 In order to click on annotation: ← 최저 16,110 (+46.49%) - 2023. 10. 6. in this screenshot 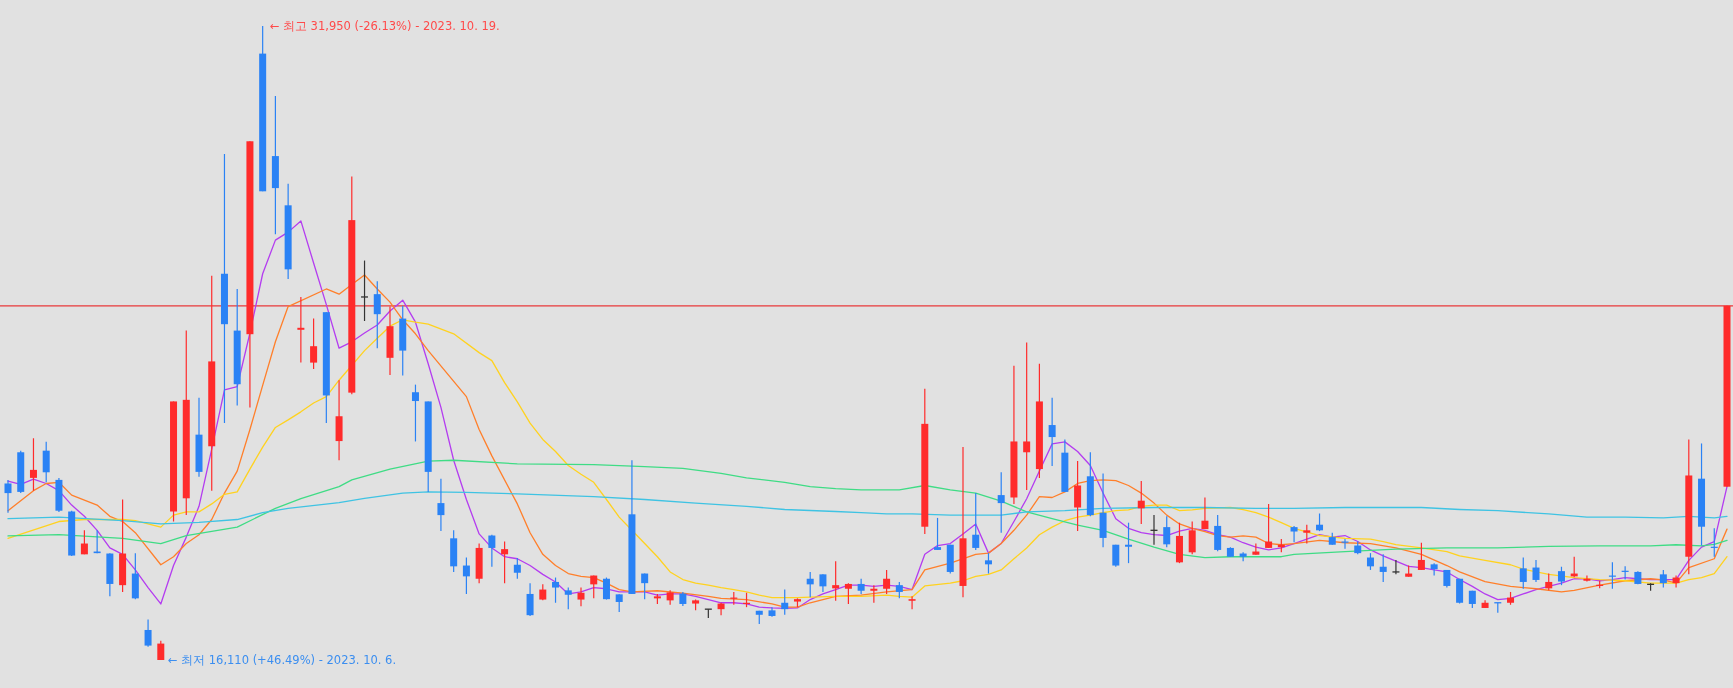, I will do `click(282, 660)`.